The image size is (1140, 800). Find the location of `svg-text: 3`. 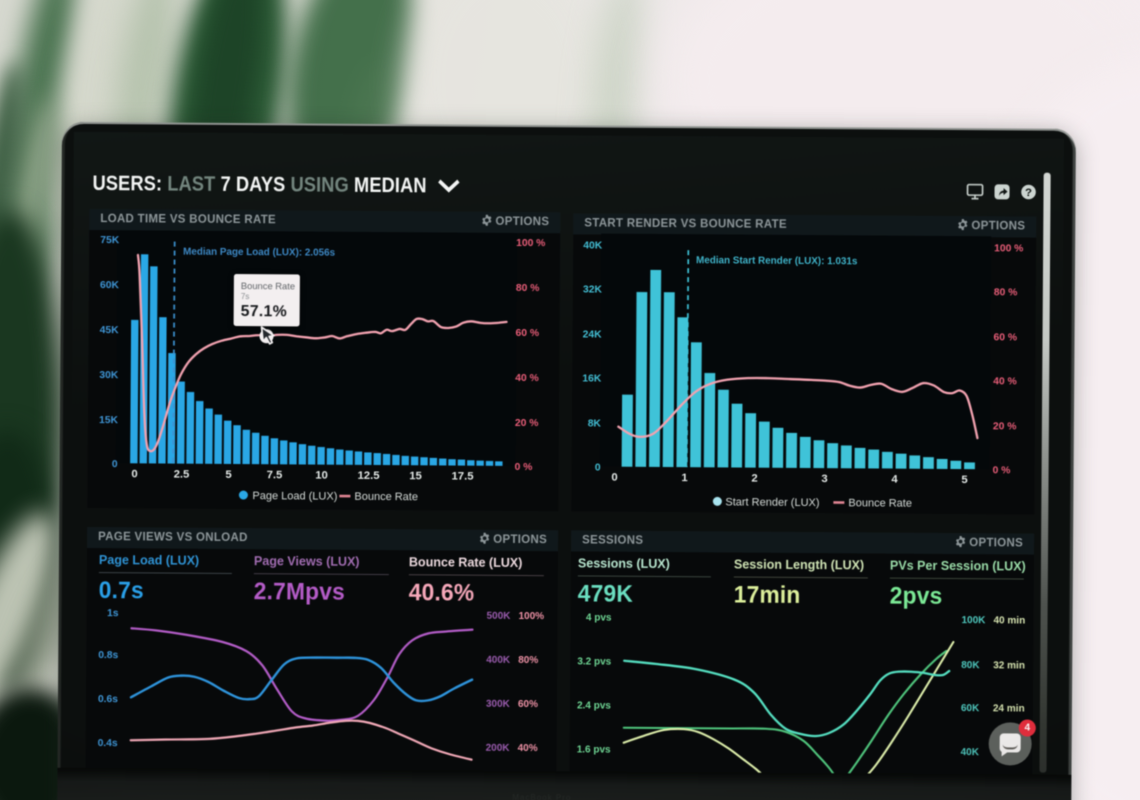

svg-text: 3 is located at coordinates (824, 479).